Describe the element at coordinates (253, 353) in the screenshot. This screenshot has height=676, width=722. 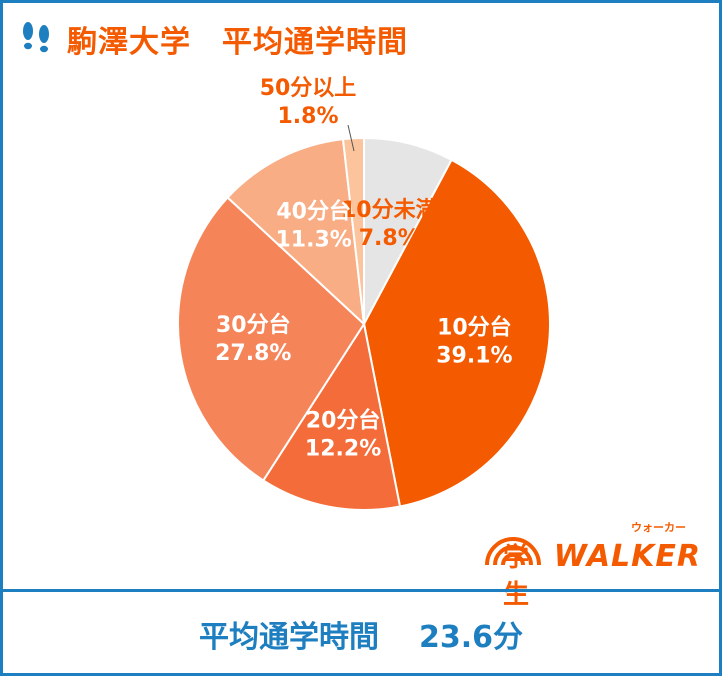
I see `slice-value-4: 27.8%` at that location.